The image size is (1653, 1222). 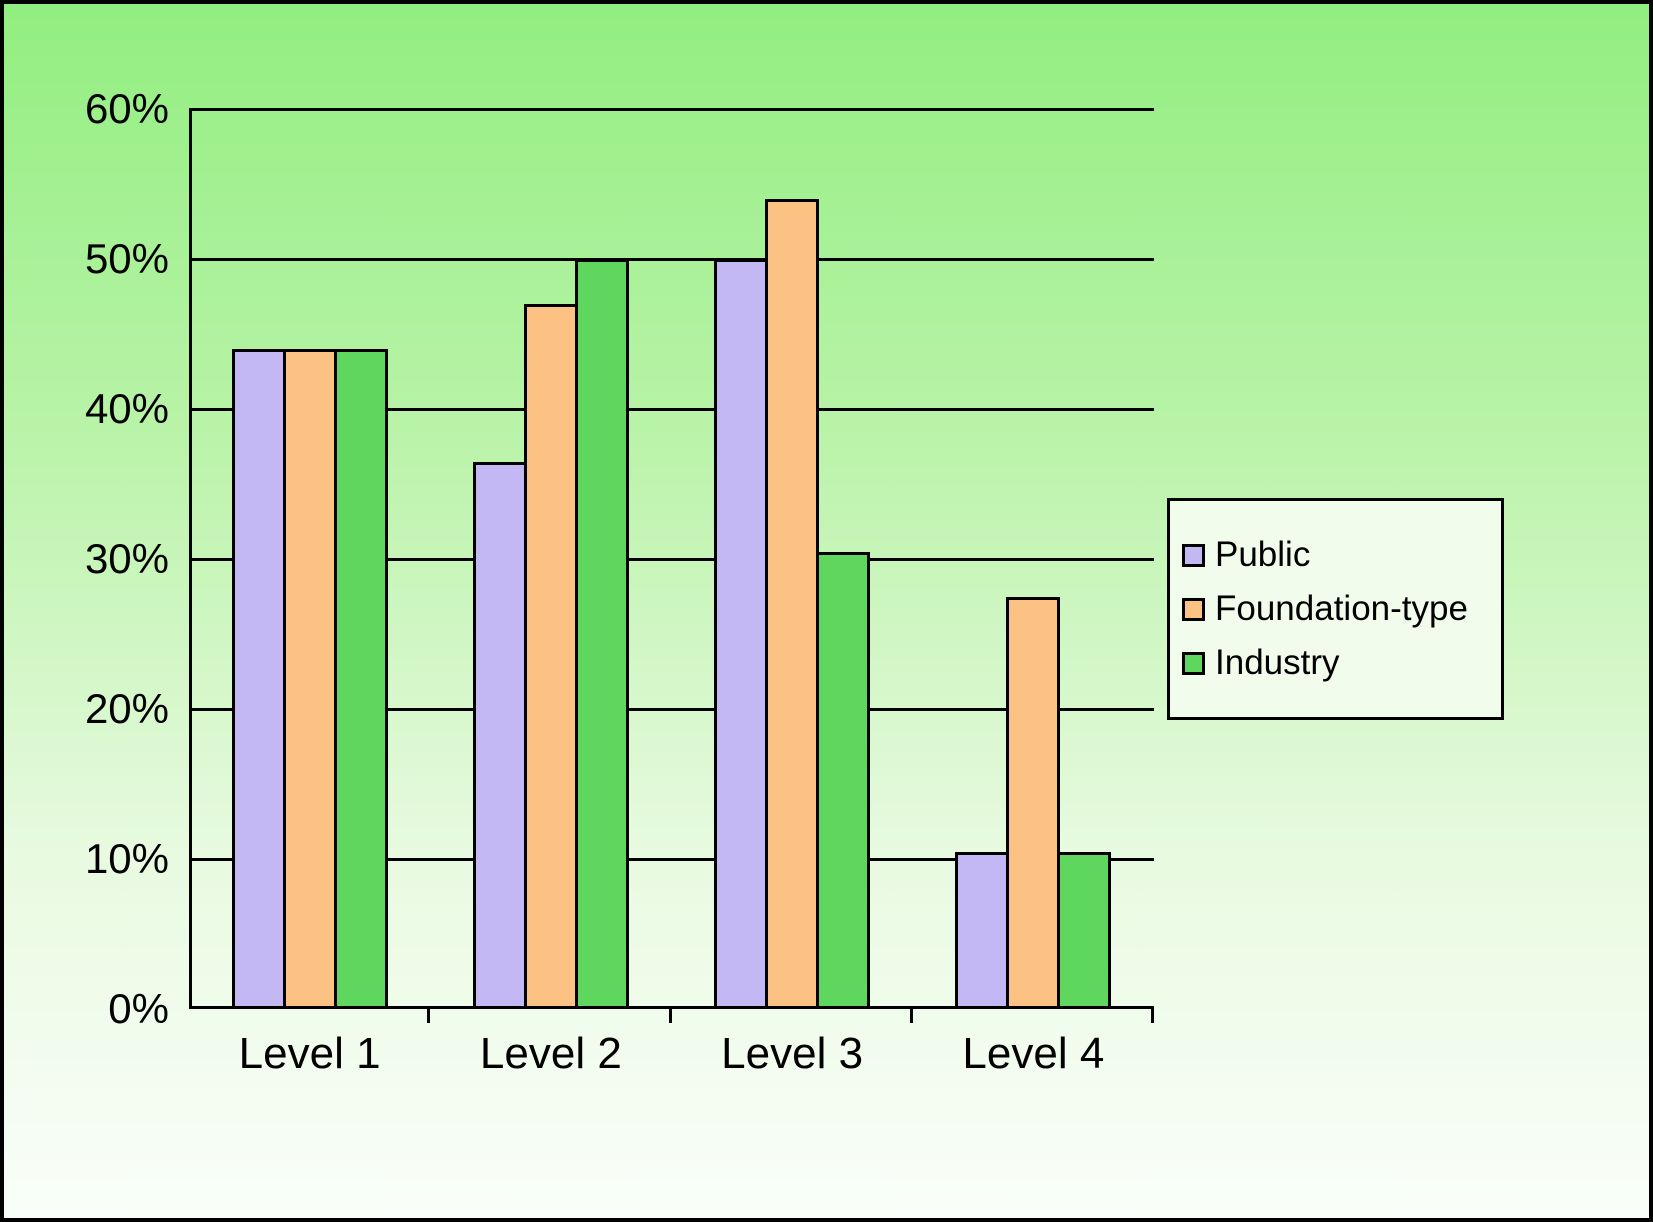 I want to click on legend-label: Industry, so click(x=1277, y=662).